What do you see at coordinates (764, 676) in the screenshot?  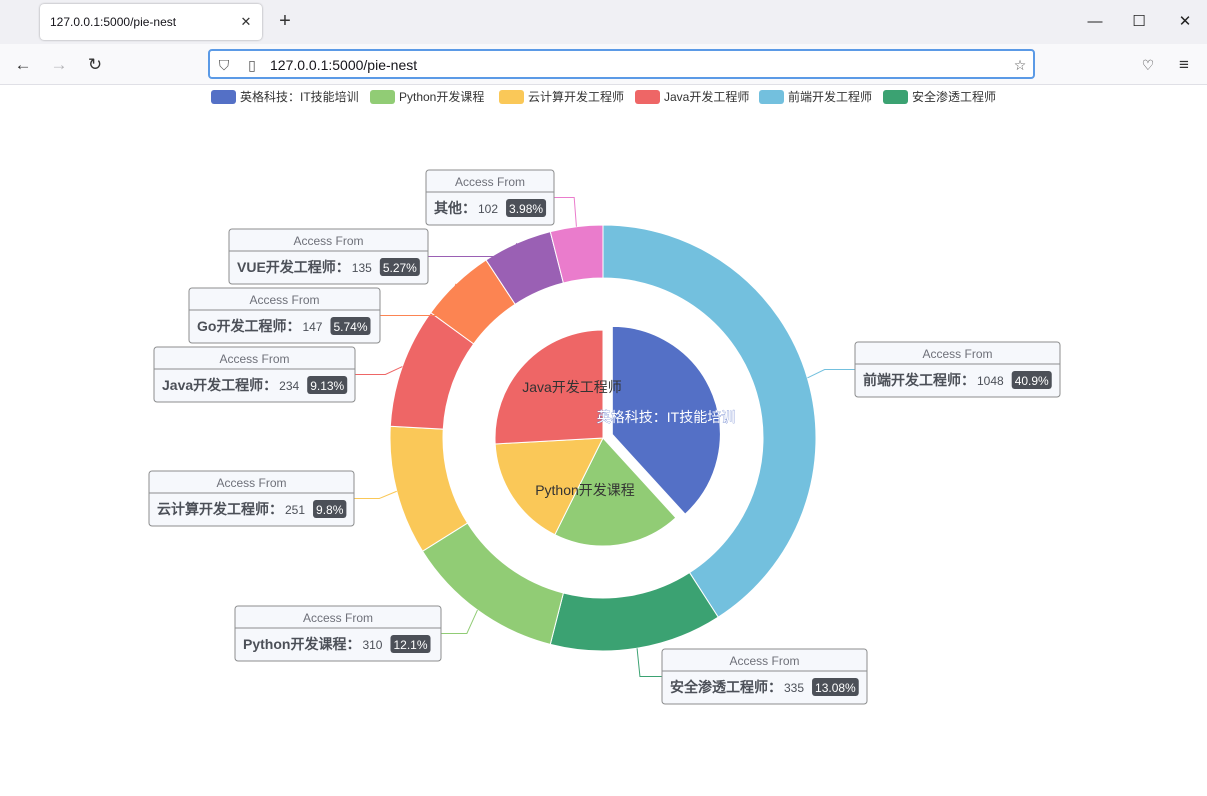 I see `slice-callout: Access From 安全渗透工程师： 335 13.08%` at bounding box center [764, 676].